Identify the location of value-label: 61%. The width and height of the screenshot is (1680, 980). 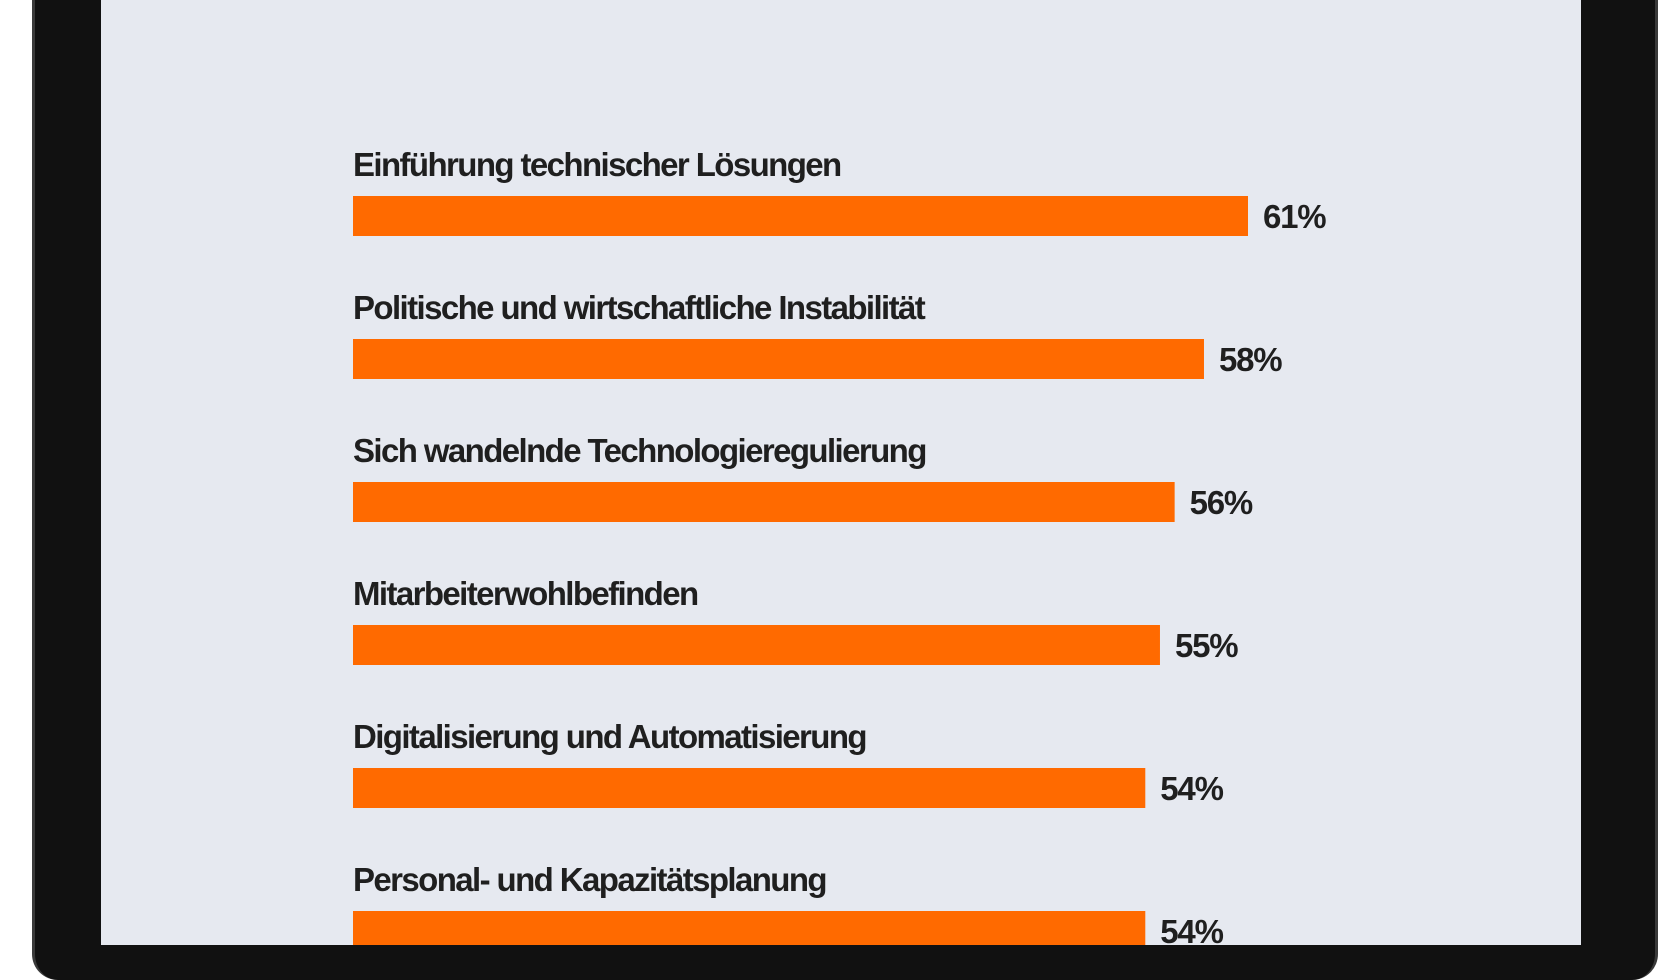
(1294, 216).